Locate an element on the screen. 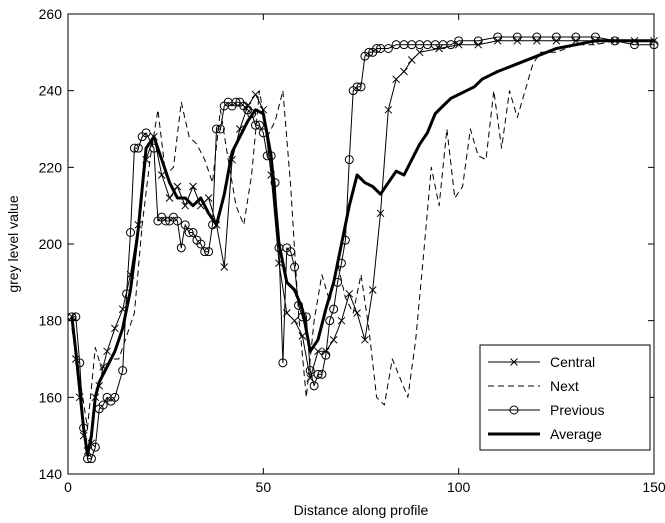 This screenshot has width=665, height=523. legend-entry-next: Next is located at coordinates (533, 386).